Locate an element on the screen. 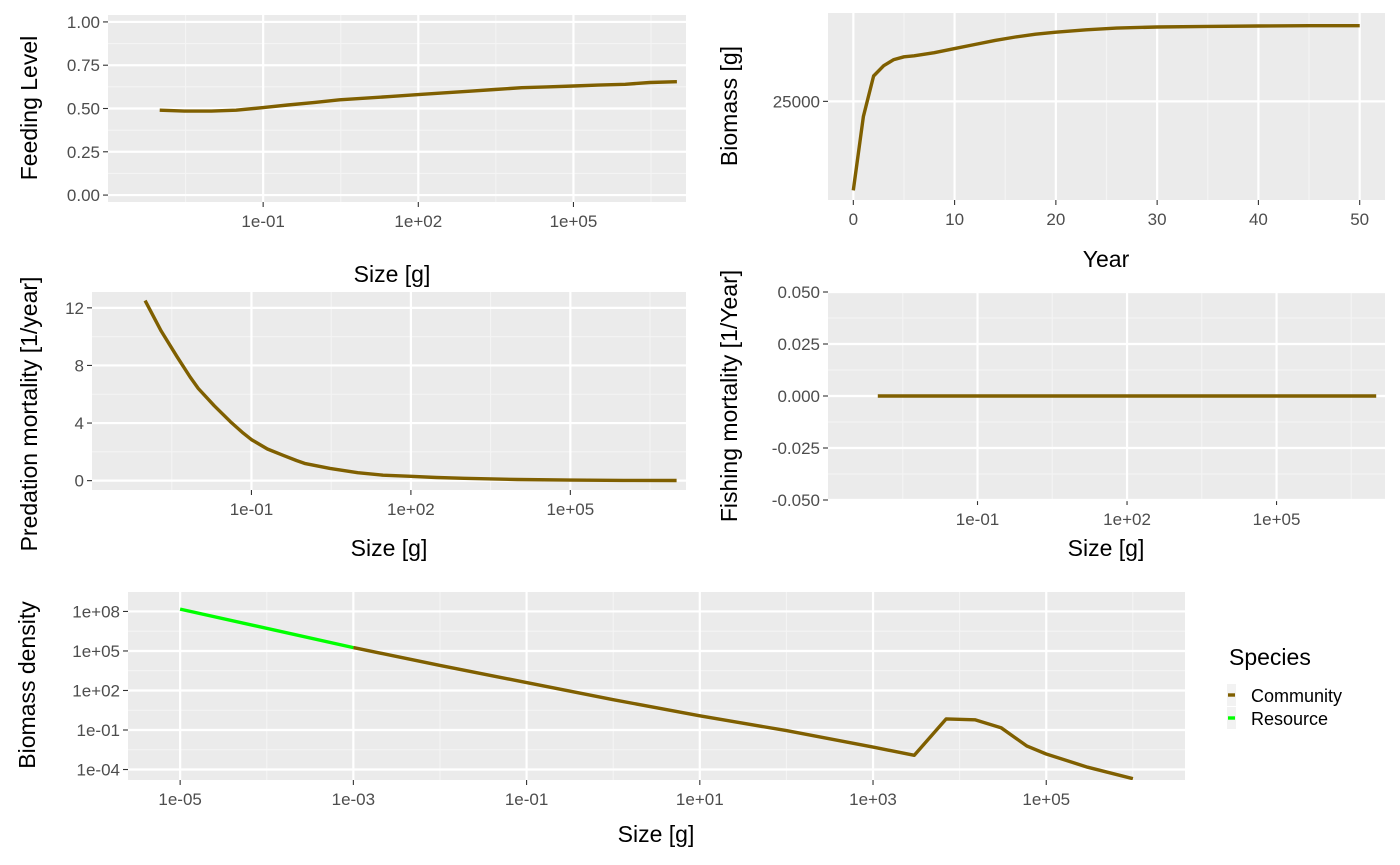 The image size is (1400, 865). y-tick-label: -0.050 is located at coordinates (796, 500).